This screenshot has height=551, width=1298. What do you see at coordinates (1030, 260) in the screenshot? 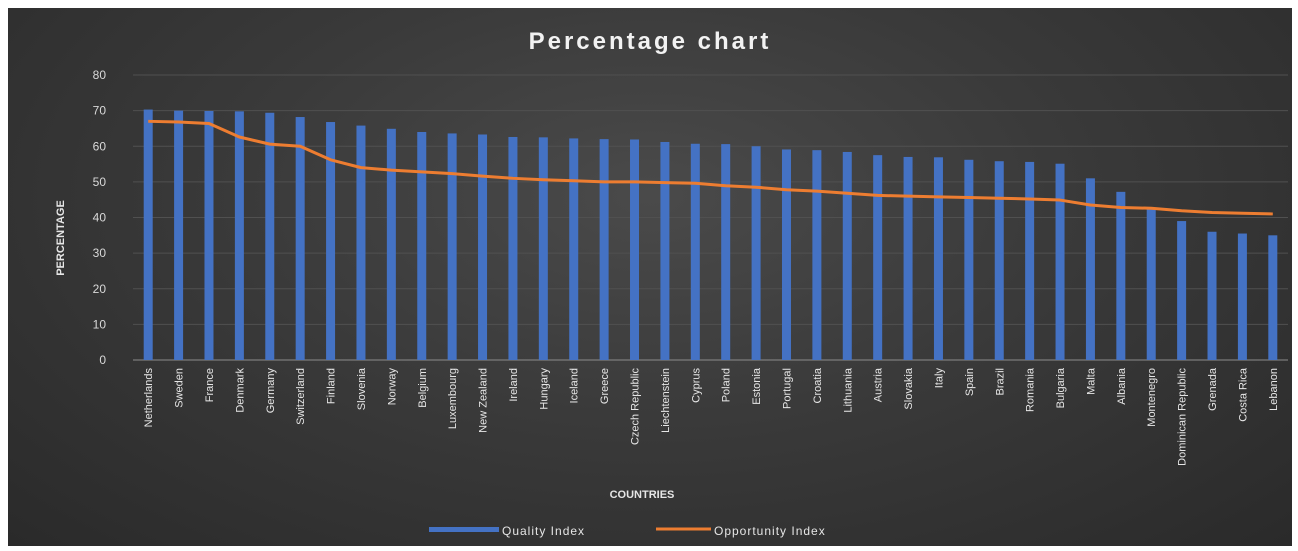
I see `bar-romania` at bounding box center [1030, 260].